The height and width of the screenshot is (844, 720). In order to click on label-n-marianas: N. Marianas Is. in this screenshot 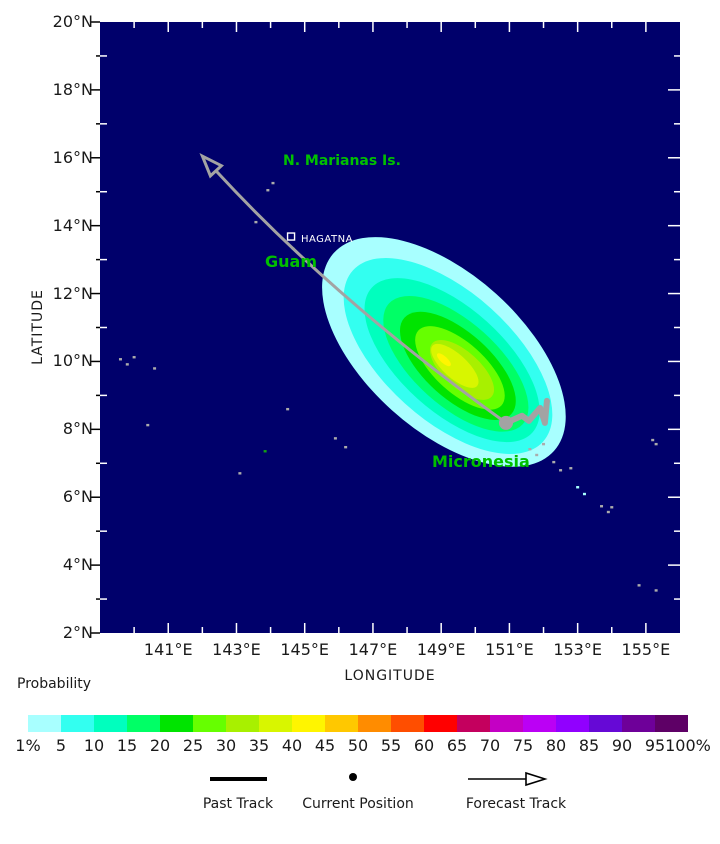, I will do `click(342, 161)`.